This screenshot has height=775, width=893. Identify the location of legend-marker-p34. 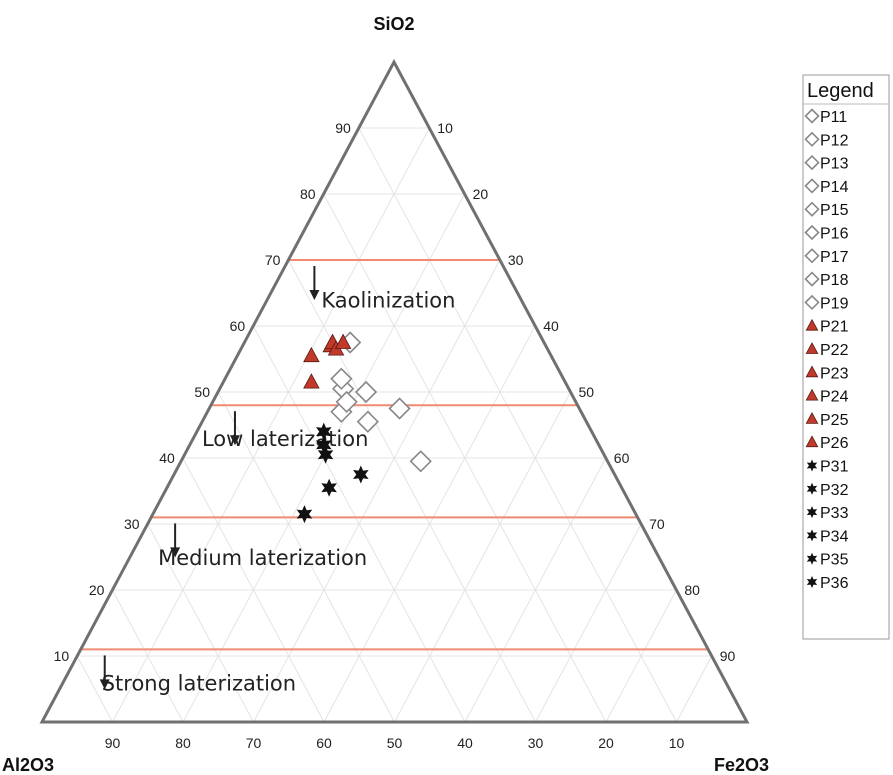
(812, 535).